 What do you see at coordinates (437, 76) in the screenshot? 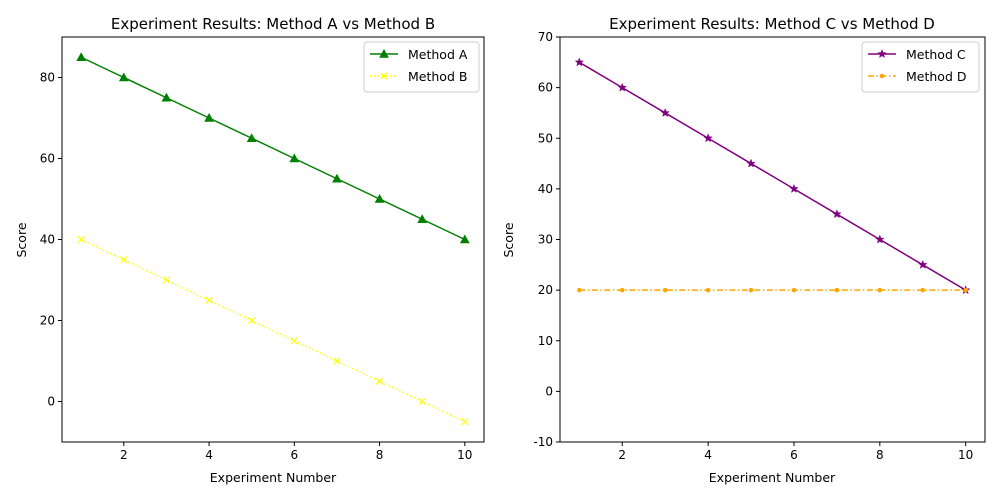
I see `legend-label-method-b: Method B` at bounding box center [437, 76].